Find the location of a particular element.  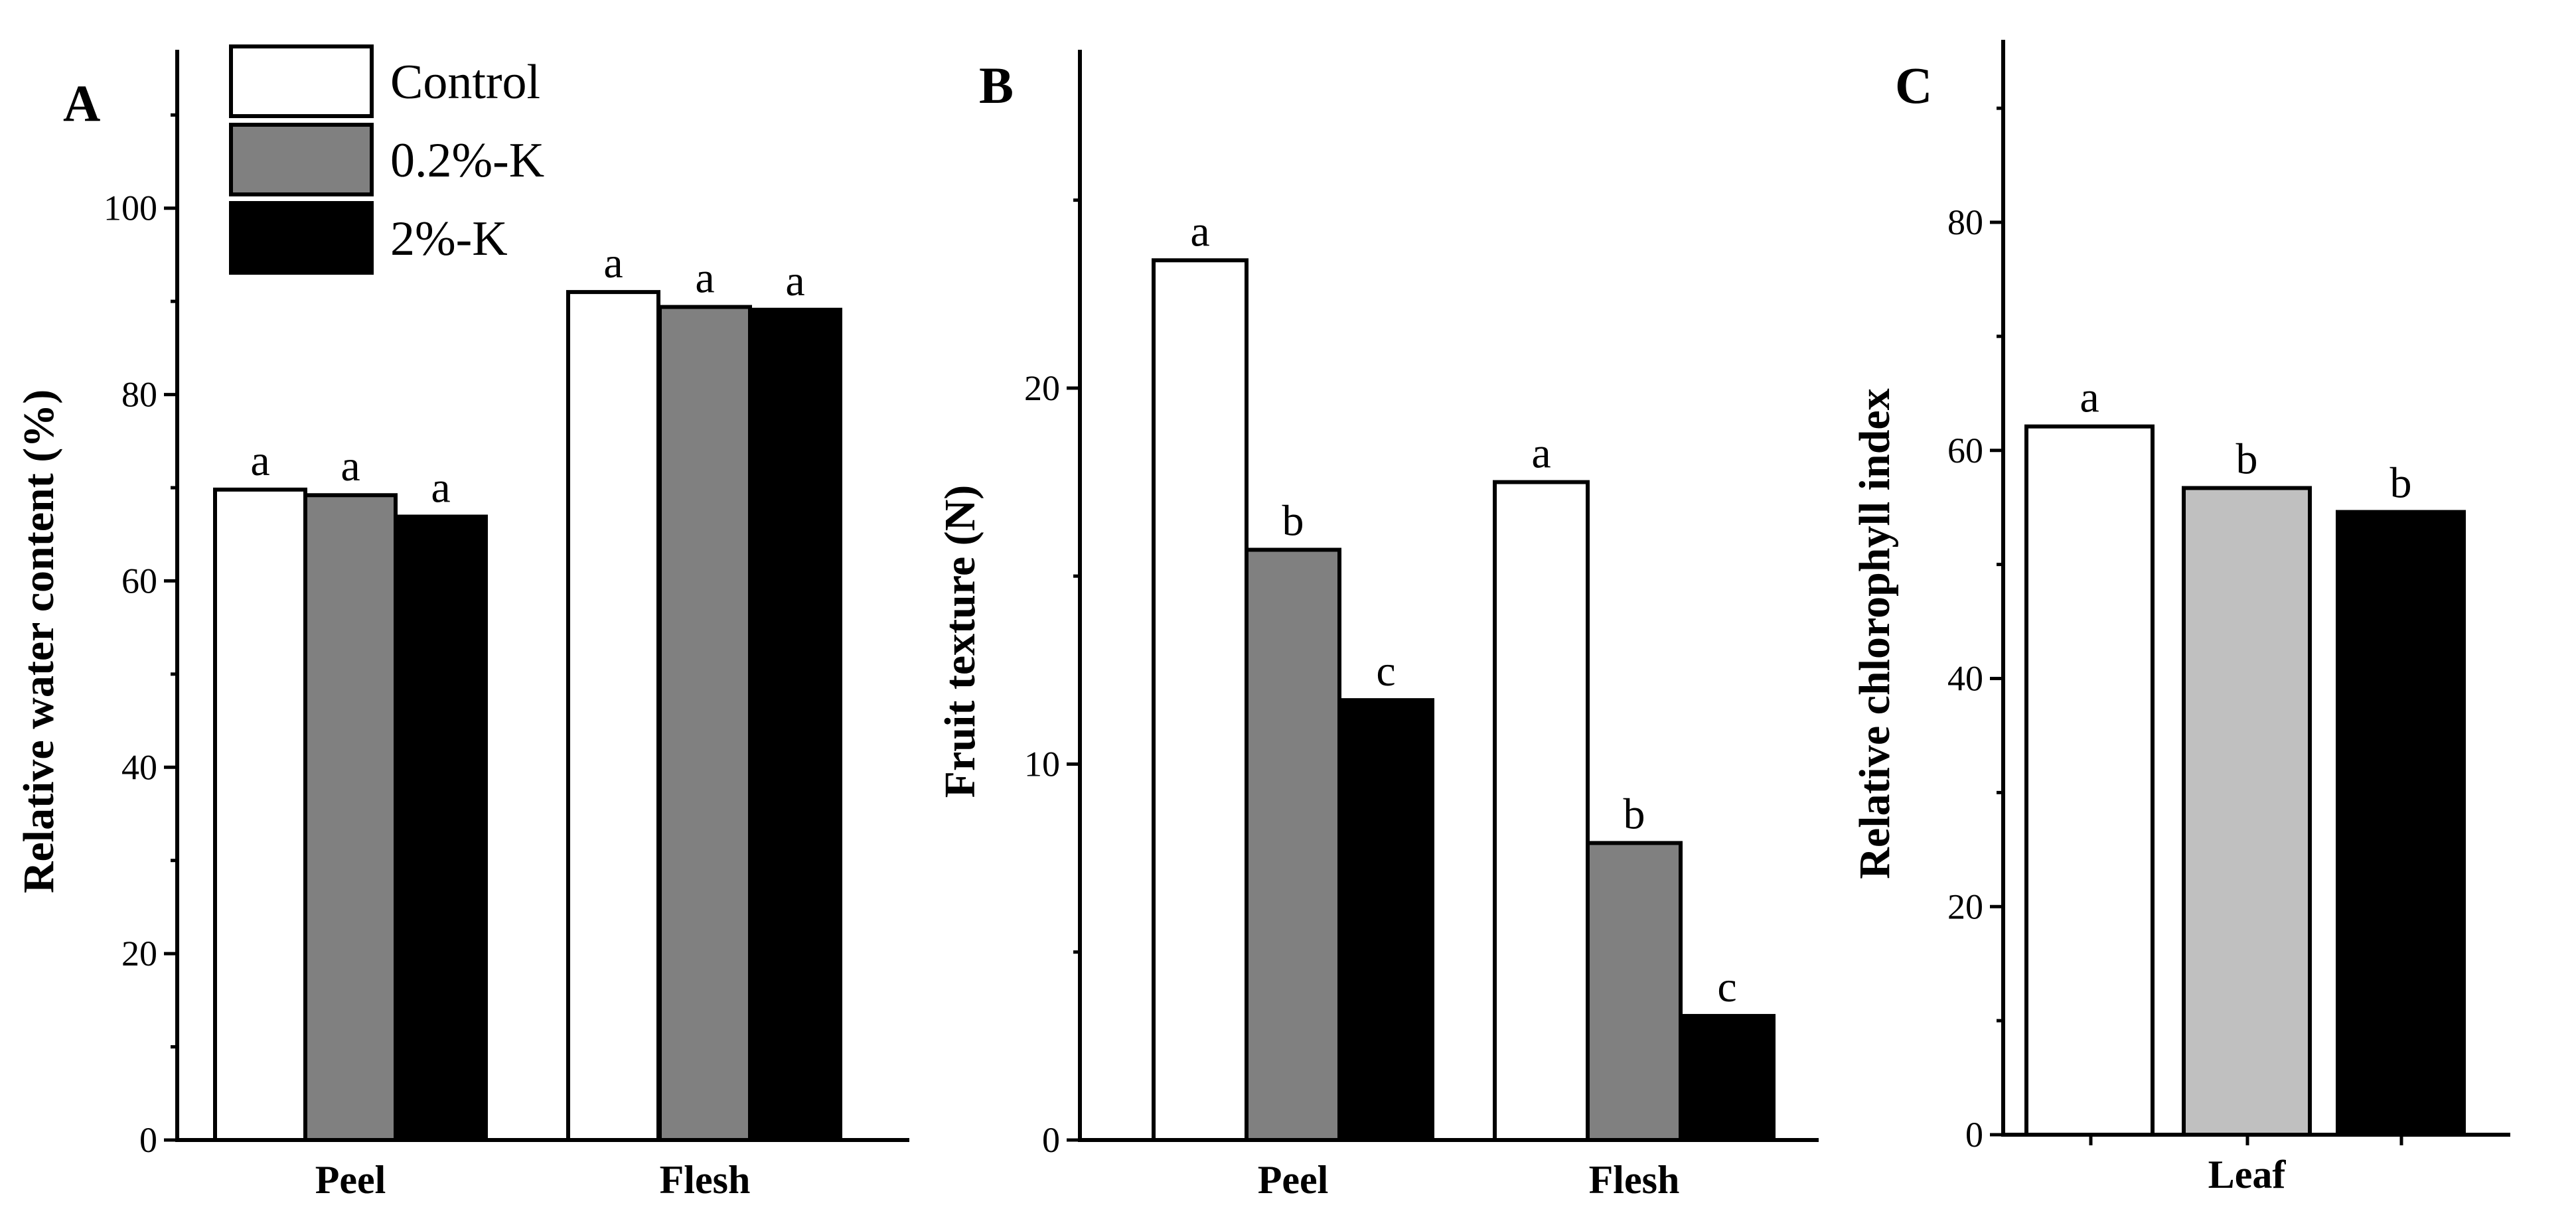

bar-0-2-k-leaf is located at coordinates (2247, 811).